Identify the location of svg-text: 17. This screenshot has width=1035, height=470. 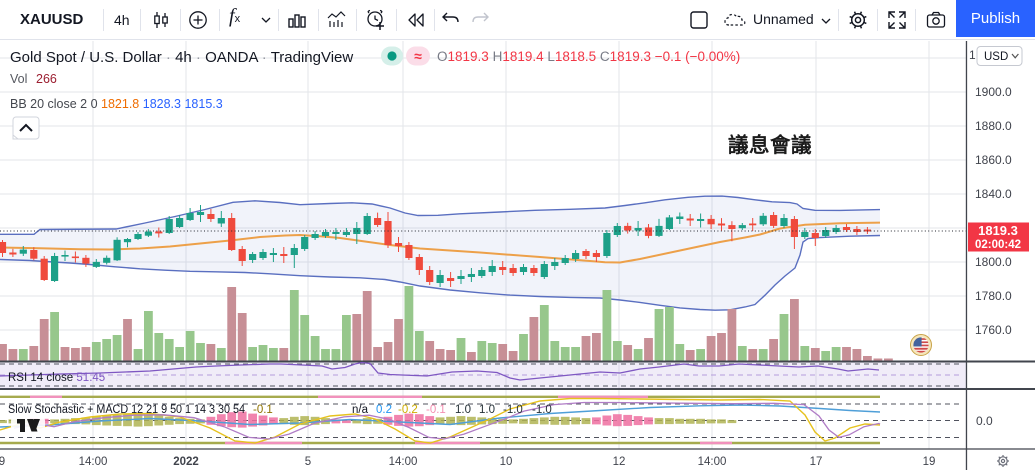
(816, 462).